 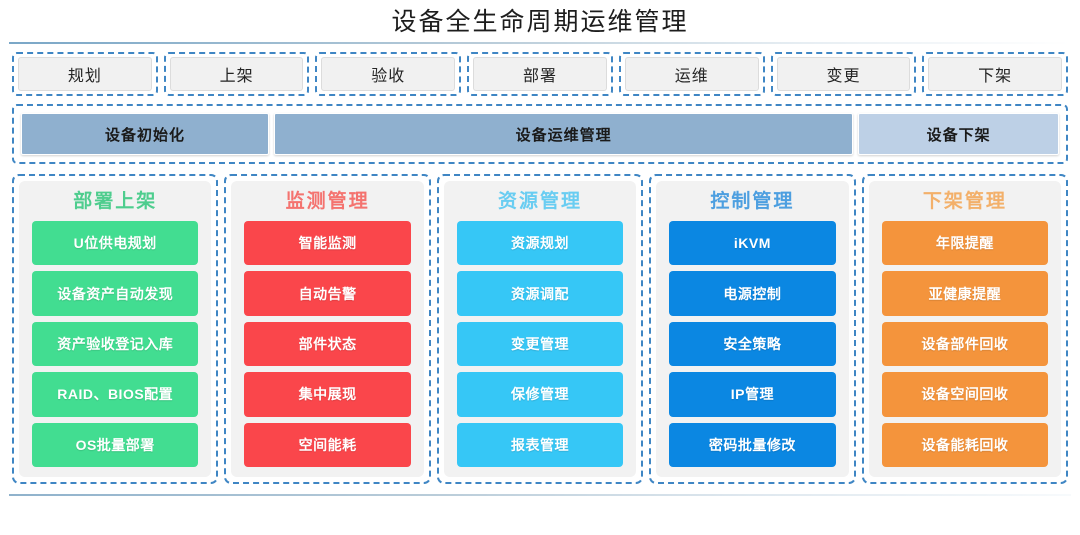 What do you see at coordinates (145, 134) in the screenshot?
I see `phase-bar: 设备初始化` at bounding box center [145, 134].